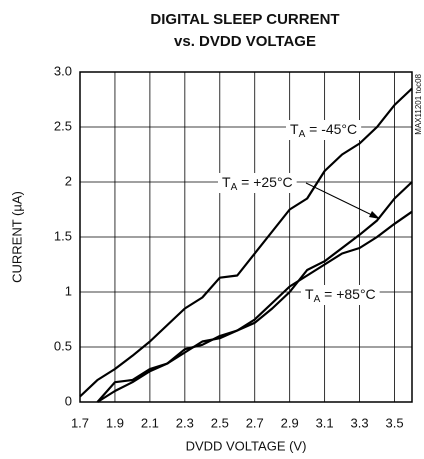 Image resolution: width=424 pixels, height=459 pixels. What do you see at coordinates (185, 422) in the screenshot?
I see `x-tick-label: 2.3` at bounding box center [185, 422].